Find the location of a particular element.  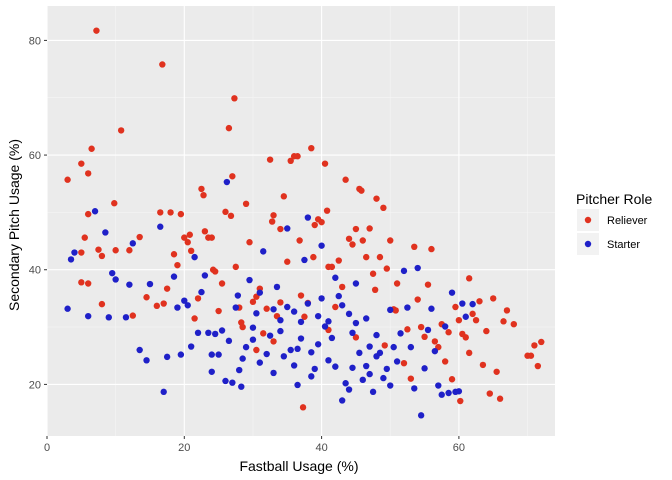

legend-marker-reliever is located at coordinates (588, 220).